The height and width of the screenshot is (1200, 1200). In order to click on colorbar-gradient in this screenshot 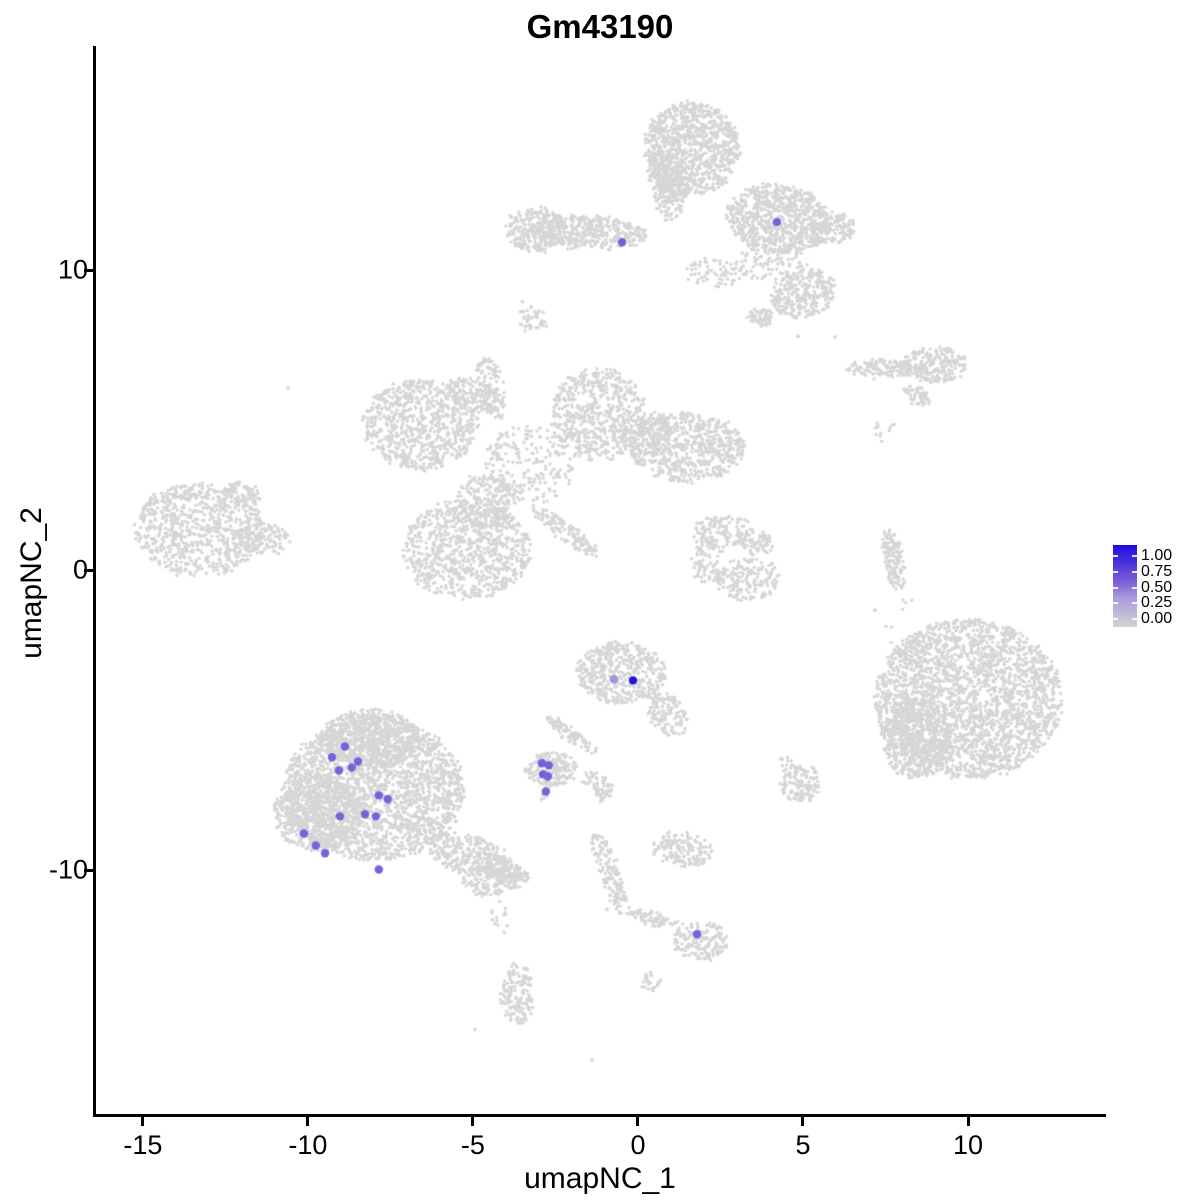, I will do `click(1125, 586)`.